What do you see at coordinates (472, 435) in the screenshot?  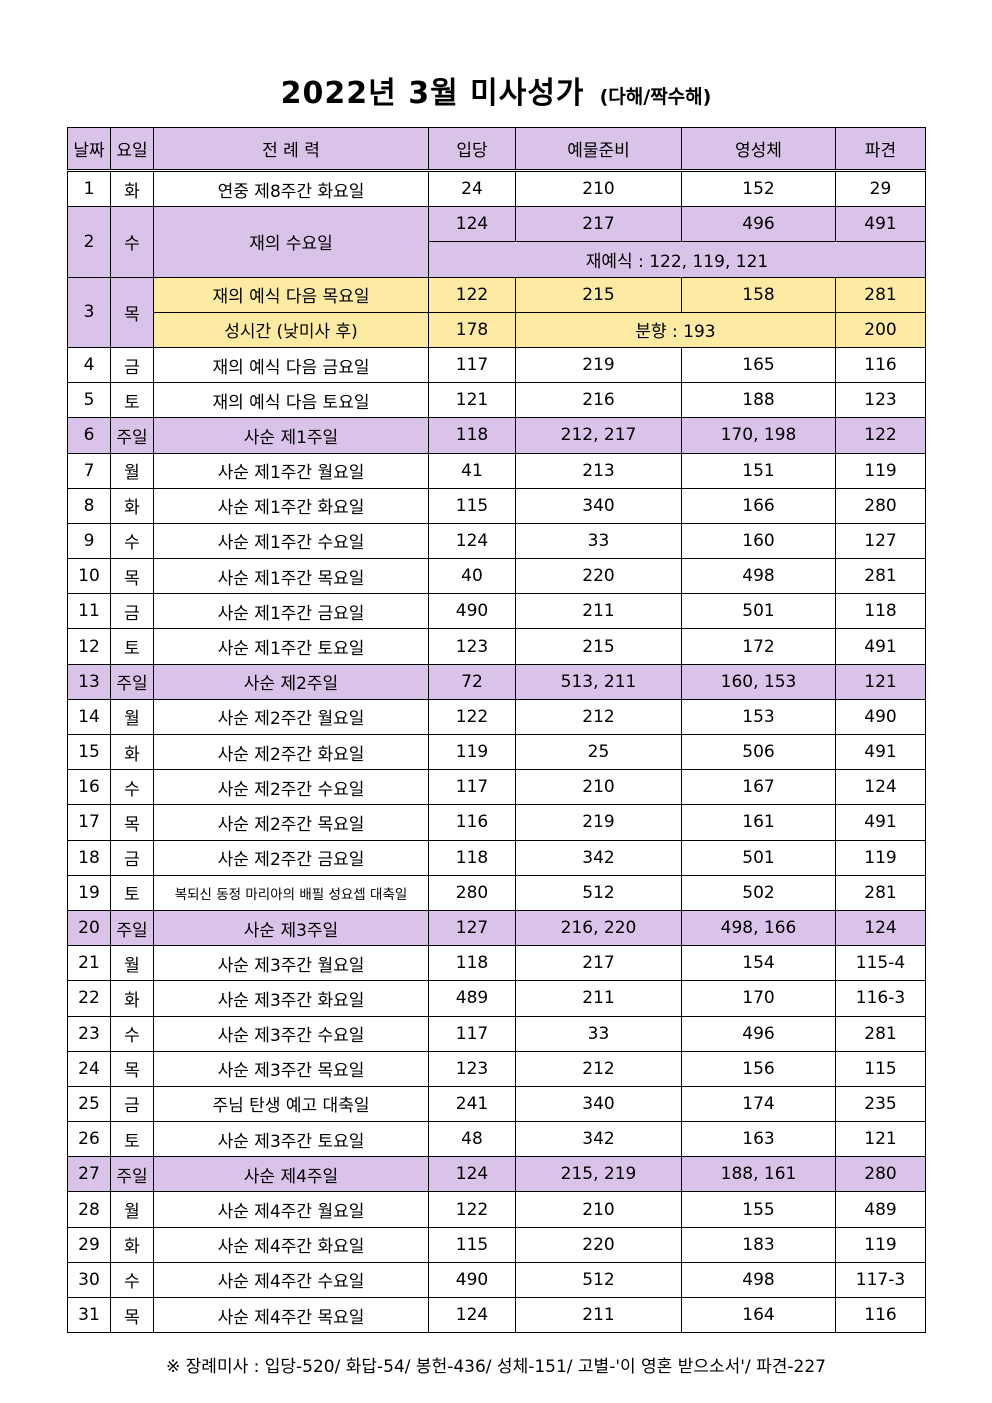 I see `cell-entrance: 118` at bounding box center [472, 435].